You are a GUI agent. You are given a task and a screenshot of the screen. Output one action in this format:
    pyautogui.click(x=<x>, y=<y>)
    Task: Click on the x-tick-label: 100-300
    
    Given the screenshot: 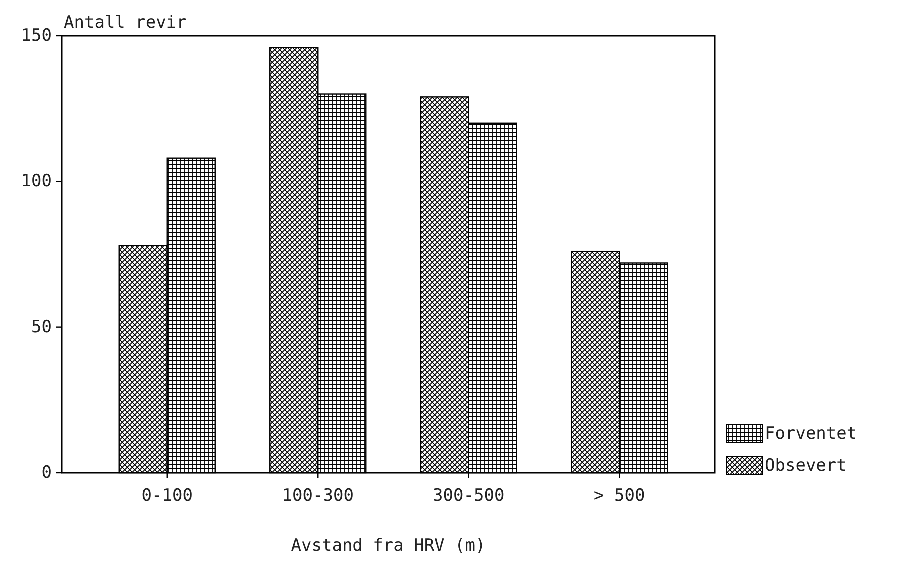 What is the action you would take?
    pyautogui.click(x=318, y=496)
    